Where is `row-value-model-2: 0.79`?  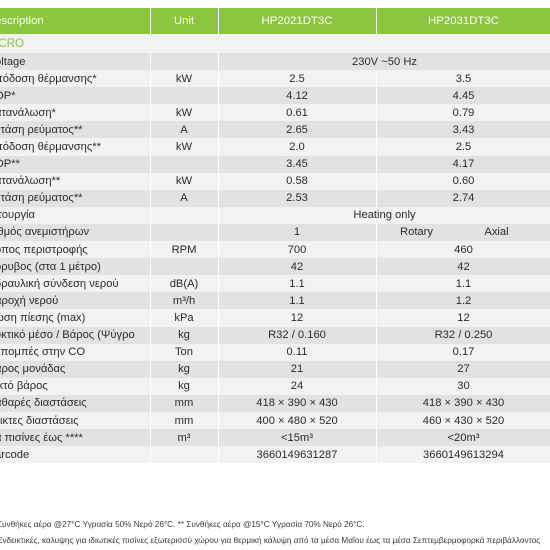
row-value-model-2: 0.79 is located at coordinates (463, 113).